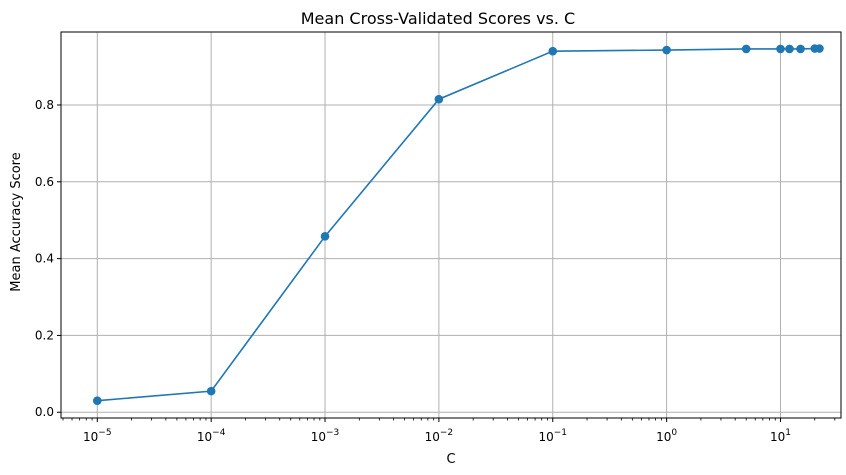 This screenshot has width=846, height=475. Describe the element at coordinates (44, 259) in the screenshot. I see `y-tick-label: 0.4` at that location.